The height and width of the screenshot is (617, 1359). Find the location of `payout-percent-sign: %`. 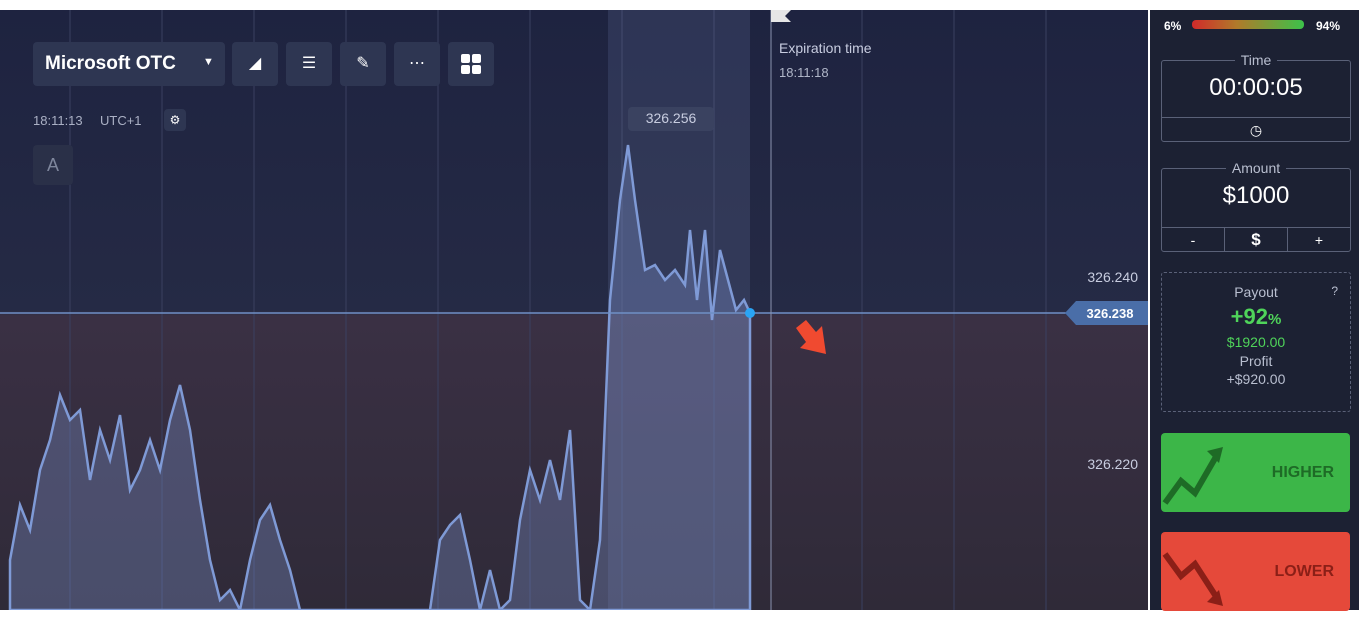

payout-percent-sign: % is located at coordinates (1274, 319).